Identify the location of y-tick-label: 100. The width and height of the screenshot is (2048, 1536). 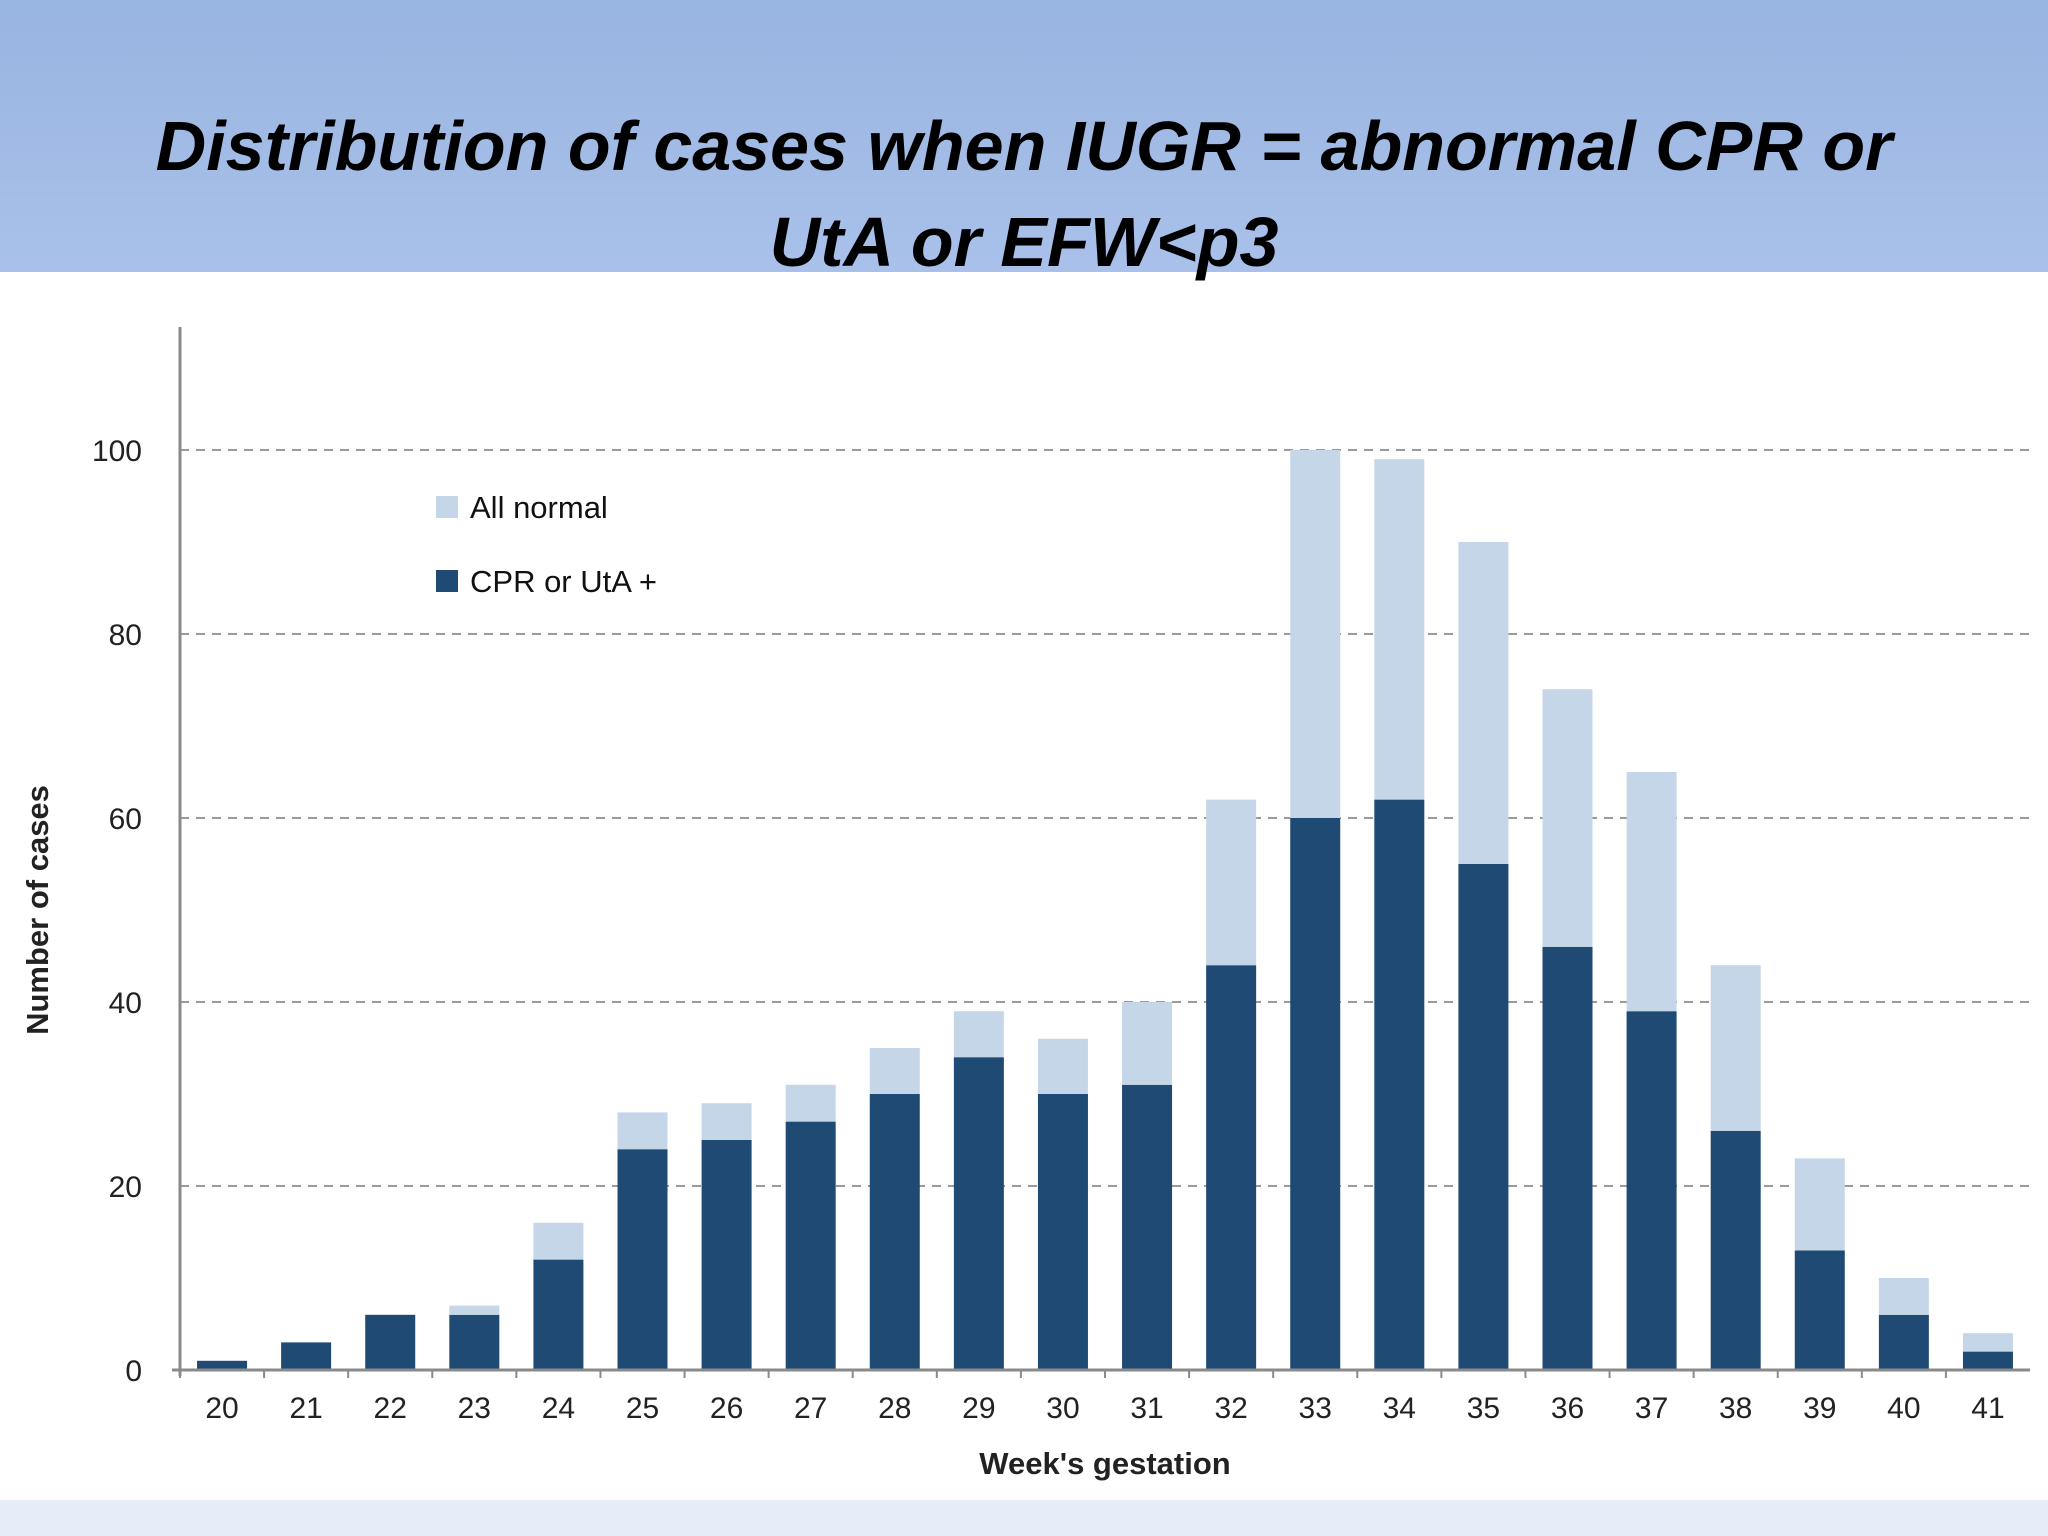
(117, 451).